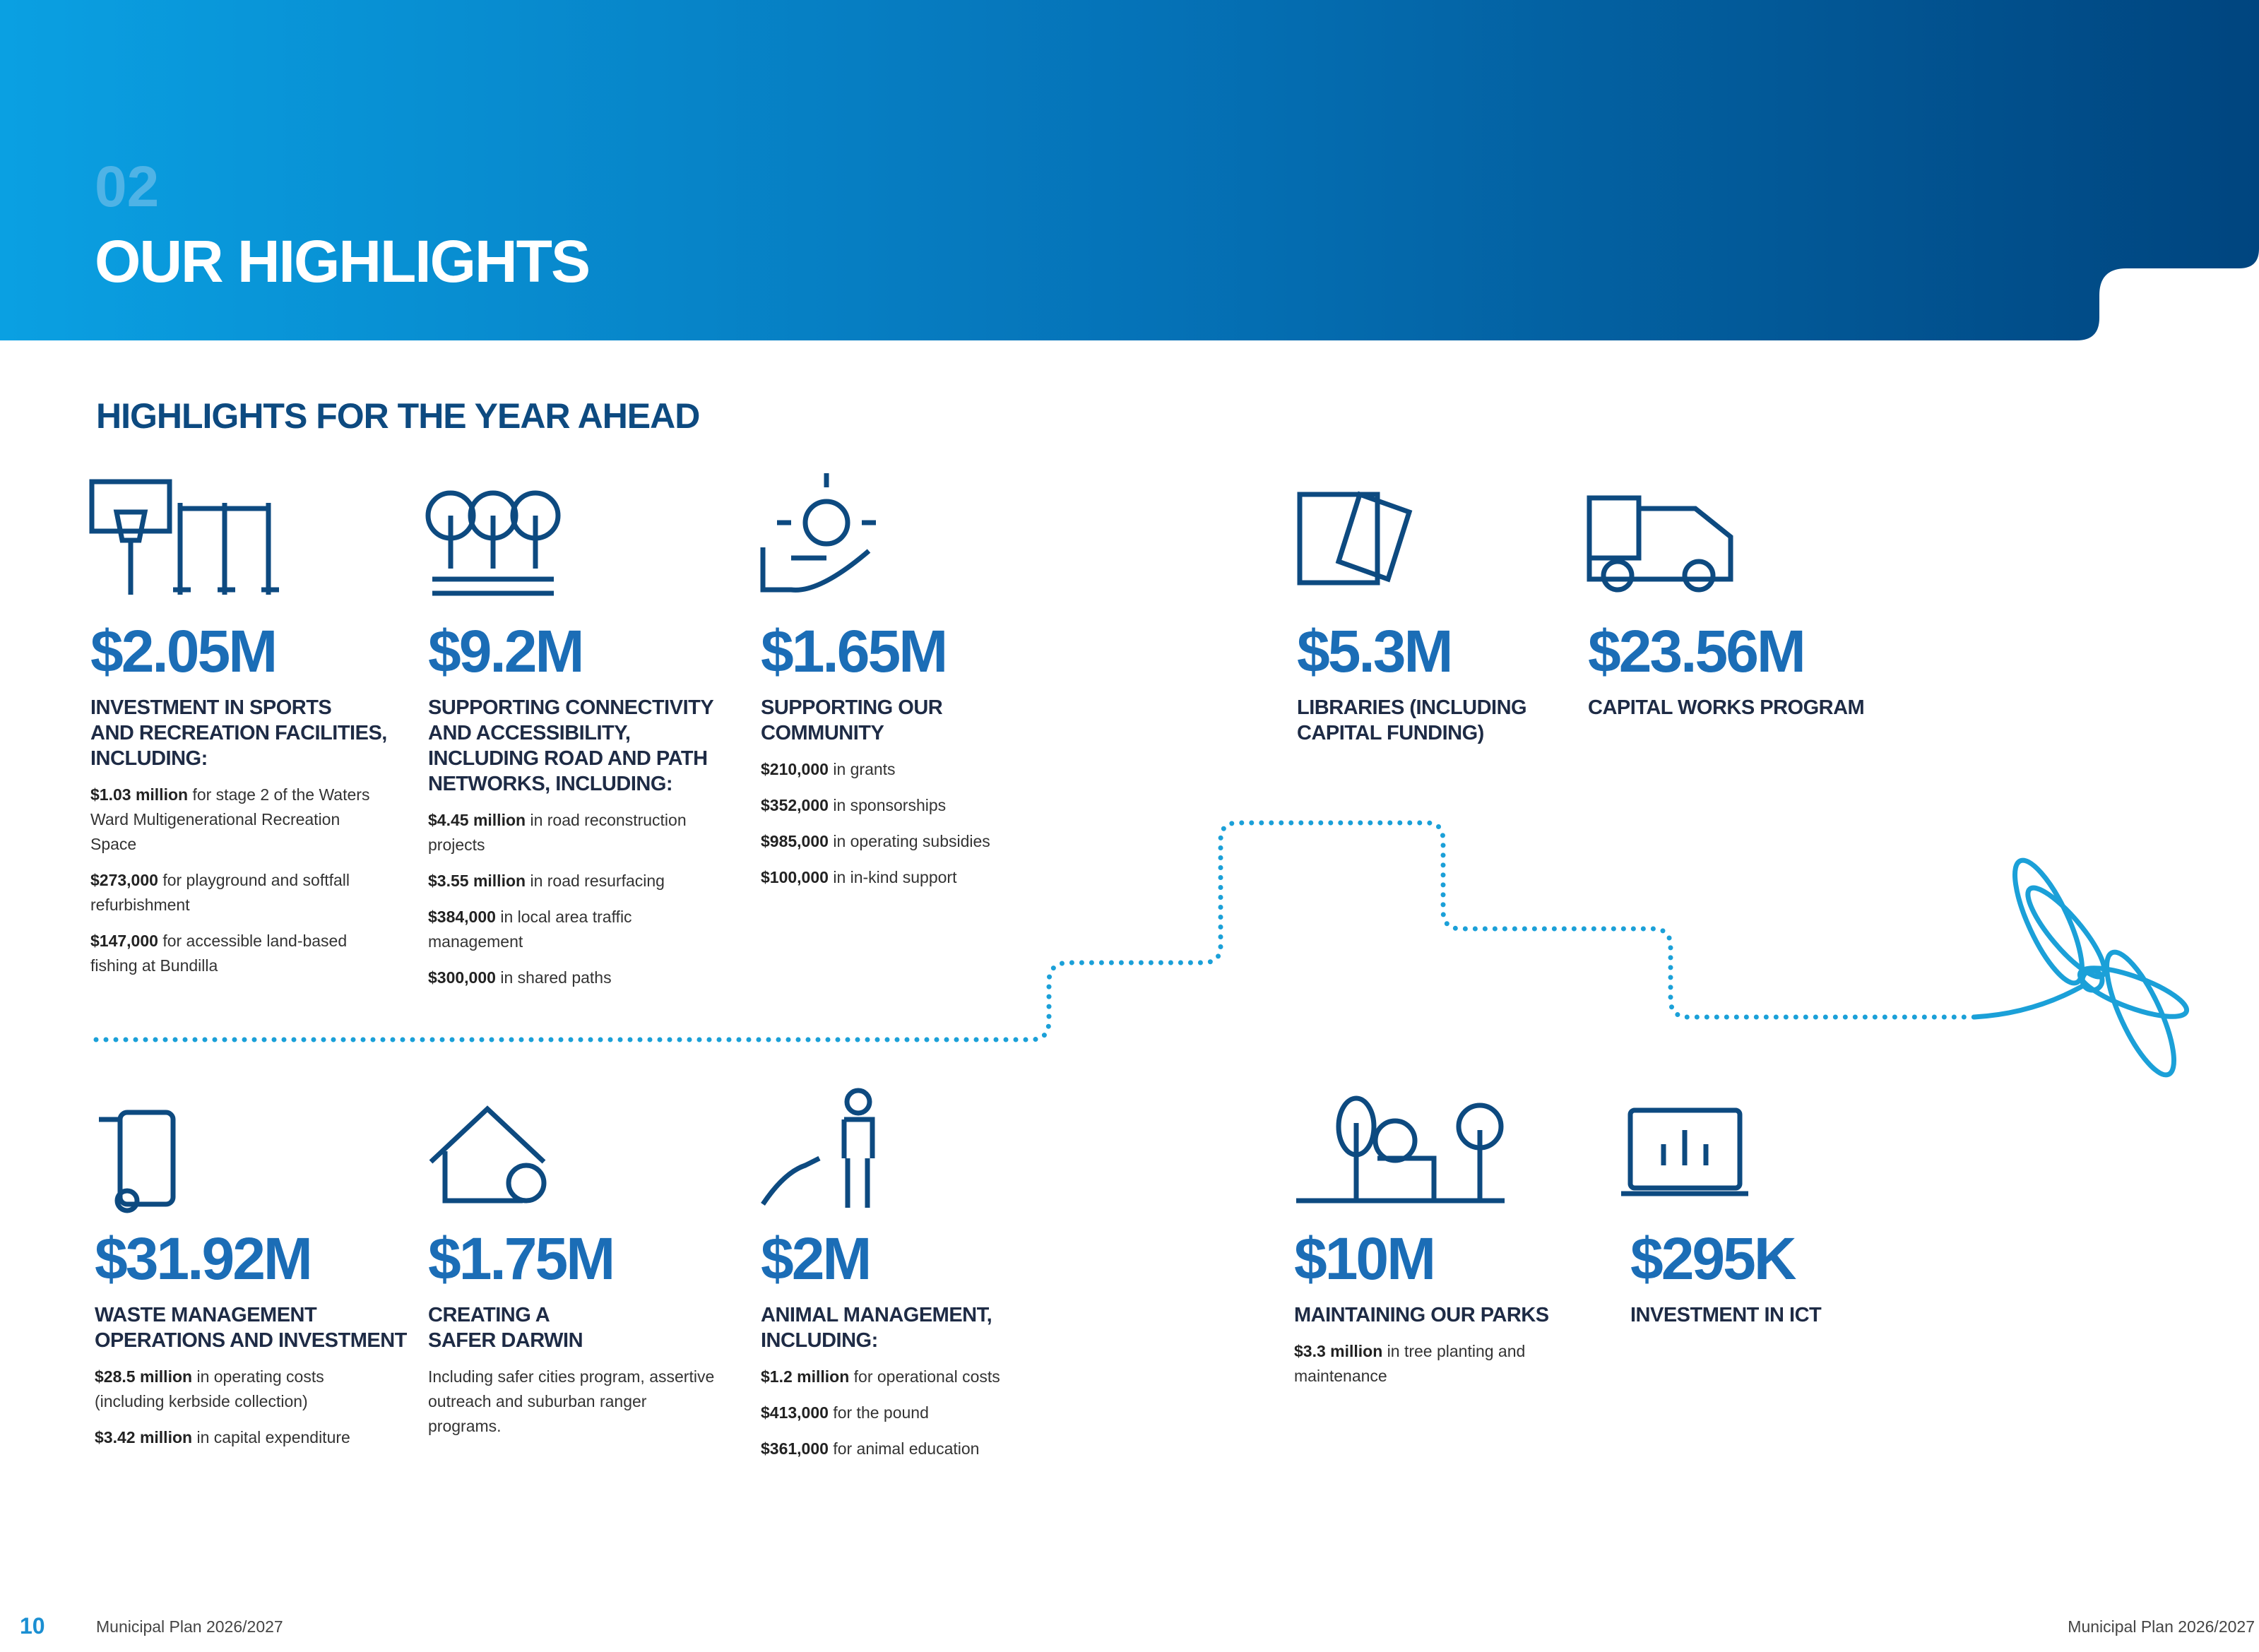  Describe the element at coordinates (817, 1258) in the screenshot. I see `amount: $2M` at that location.